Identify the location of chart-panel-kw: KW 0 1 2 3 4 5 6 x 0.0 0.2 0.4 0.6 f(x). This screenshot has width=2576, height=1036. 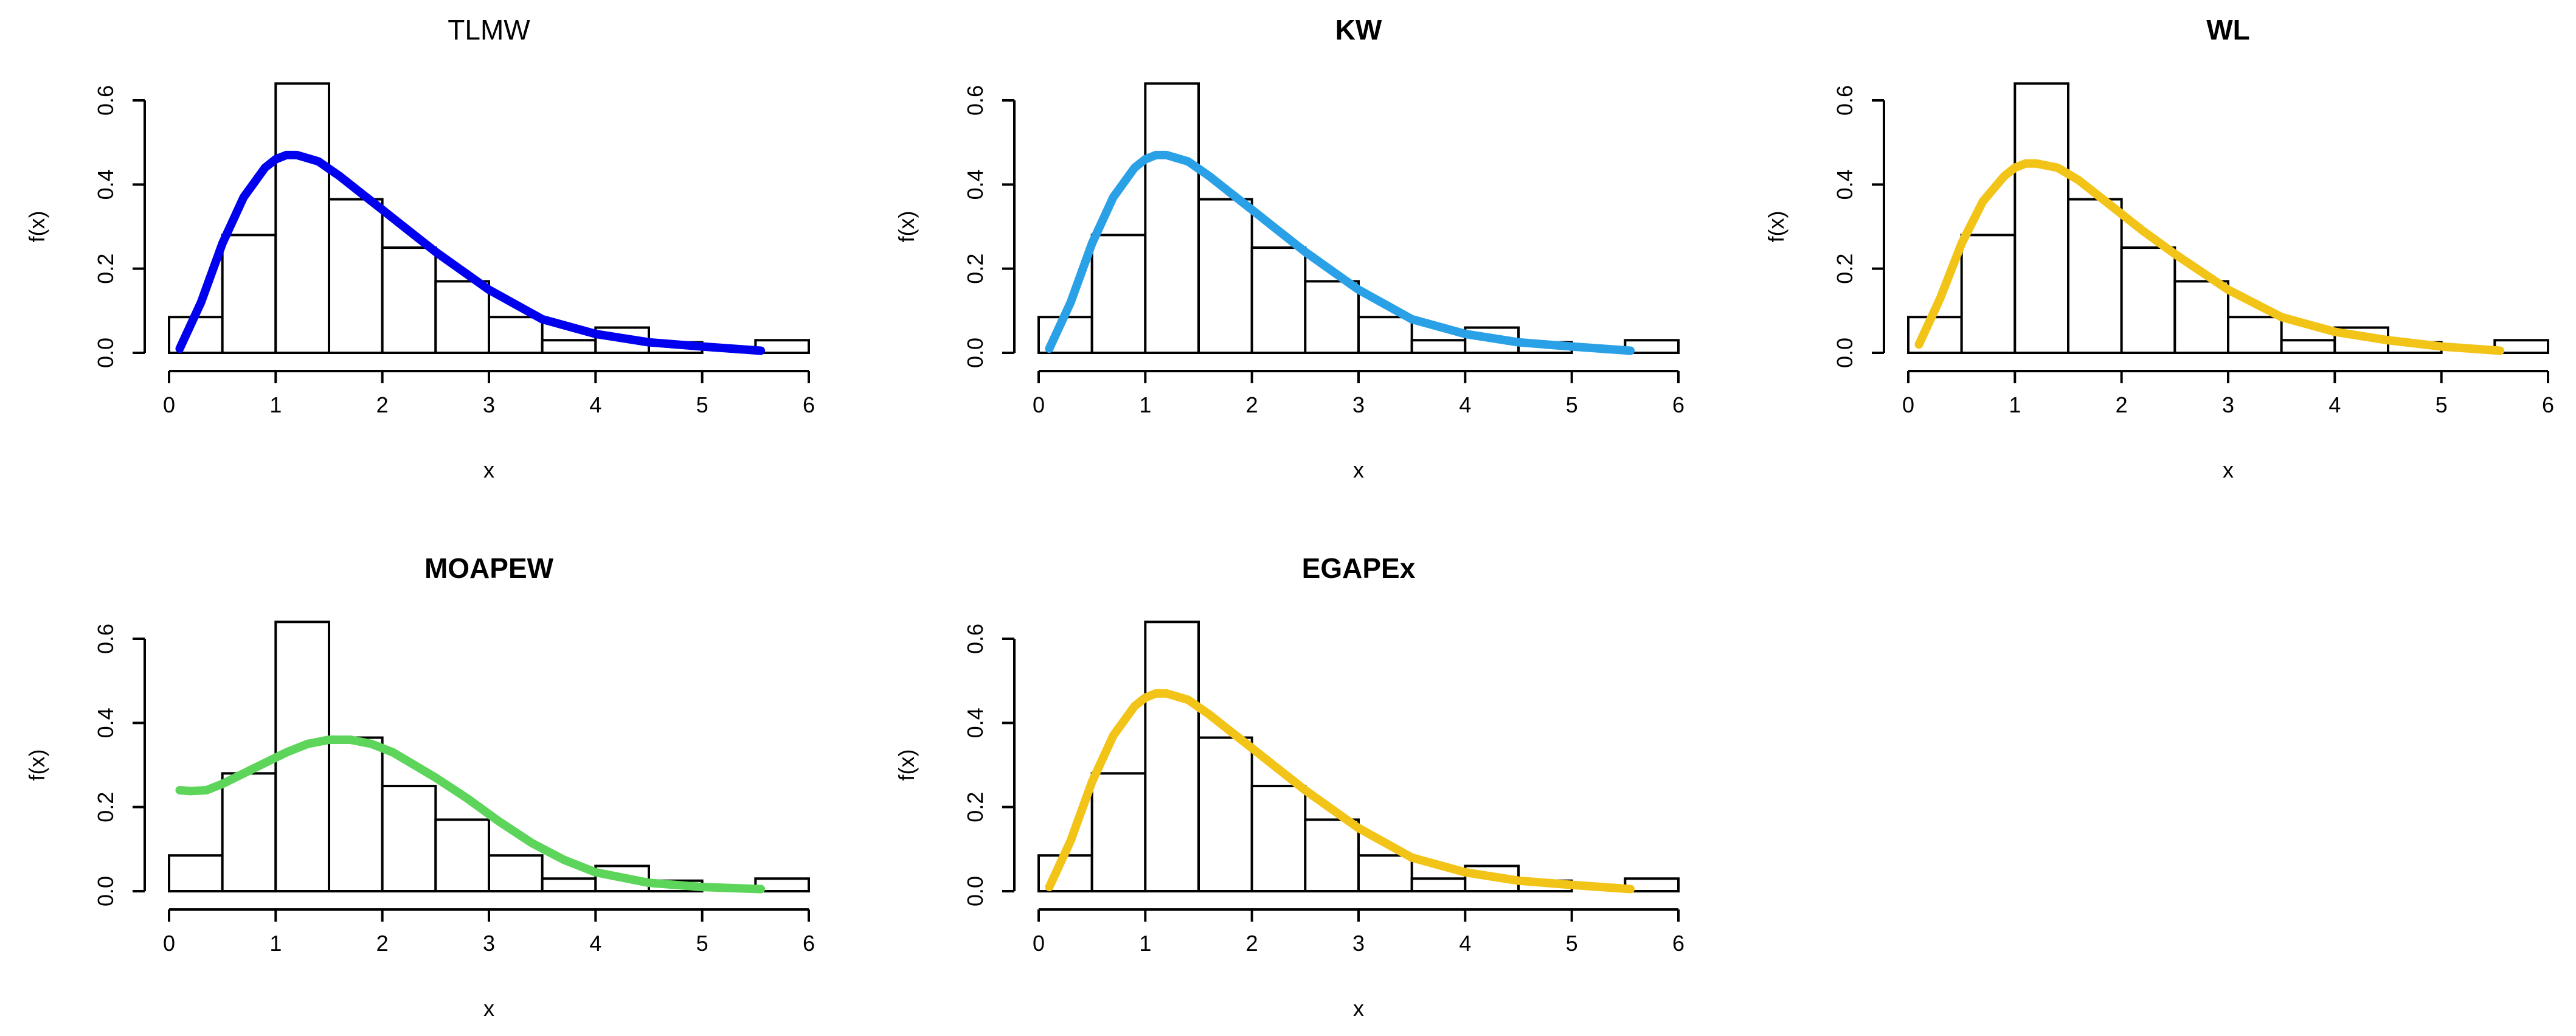
(1289, 248).